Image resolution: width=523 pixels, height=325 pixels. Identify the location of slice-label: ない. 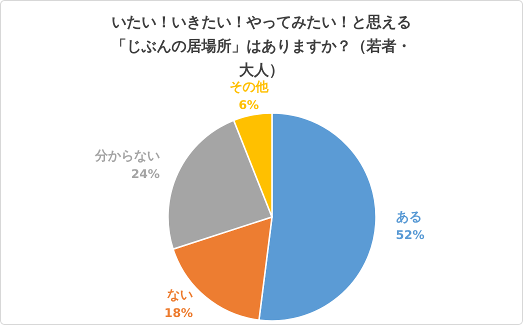
(179, 295).